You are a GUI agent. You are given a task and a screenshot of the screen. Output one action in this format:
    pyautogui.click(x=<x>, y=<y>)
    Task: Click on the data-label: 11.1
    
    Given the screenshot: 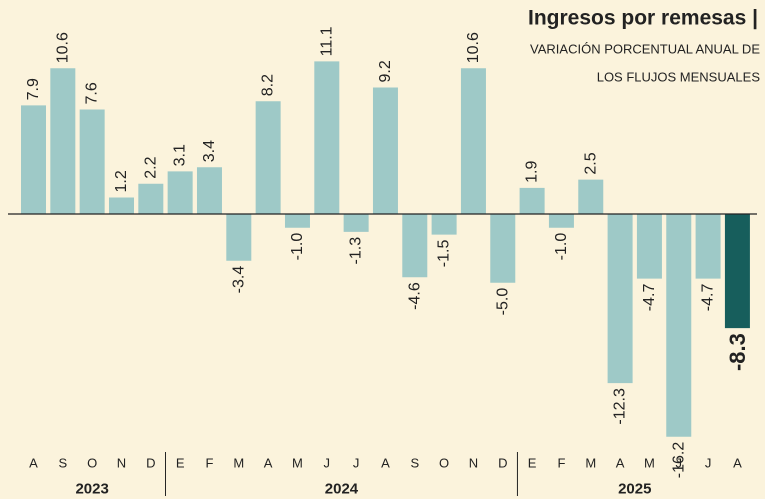 What is the action you would take?
    pyautogui.click(x=326, y=41)
    